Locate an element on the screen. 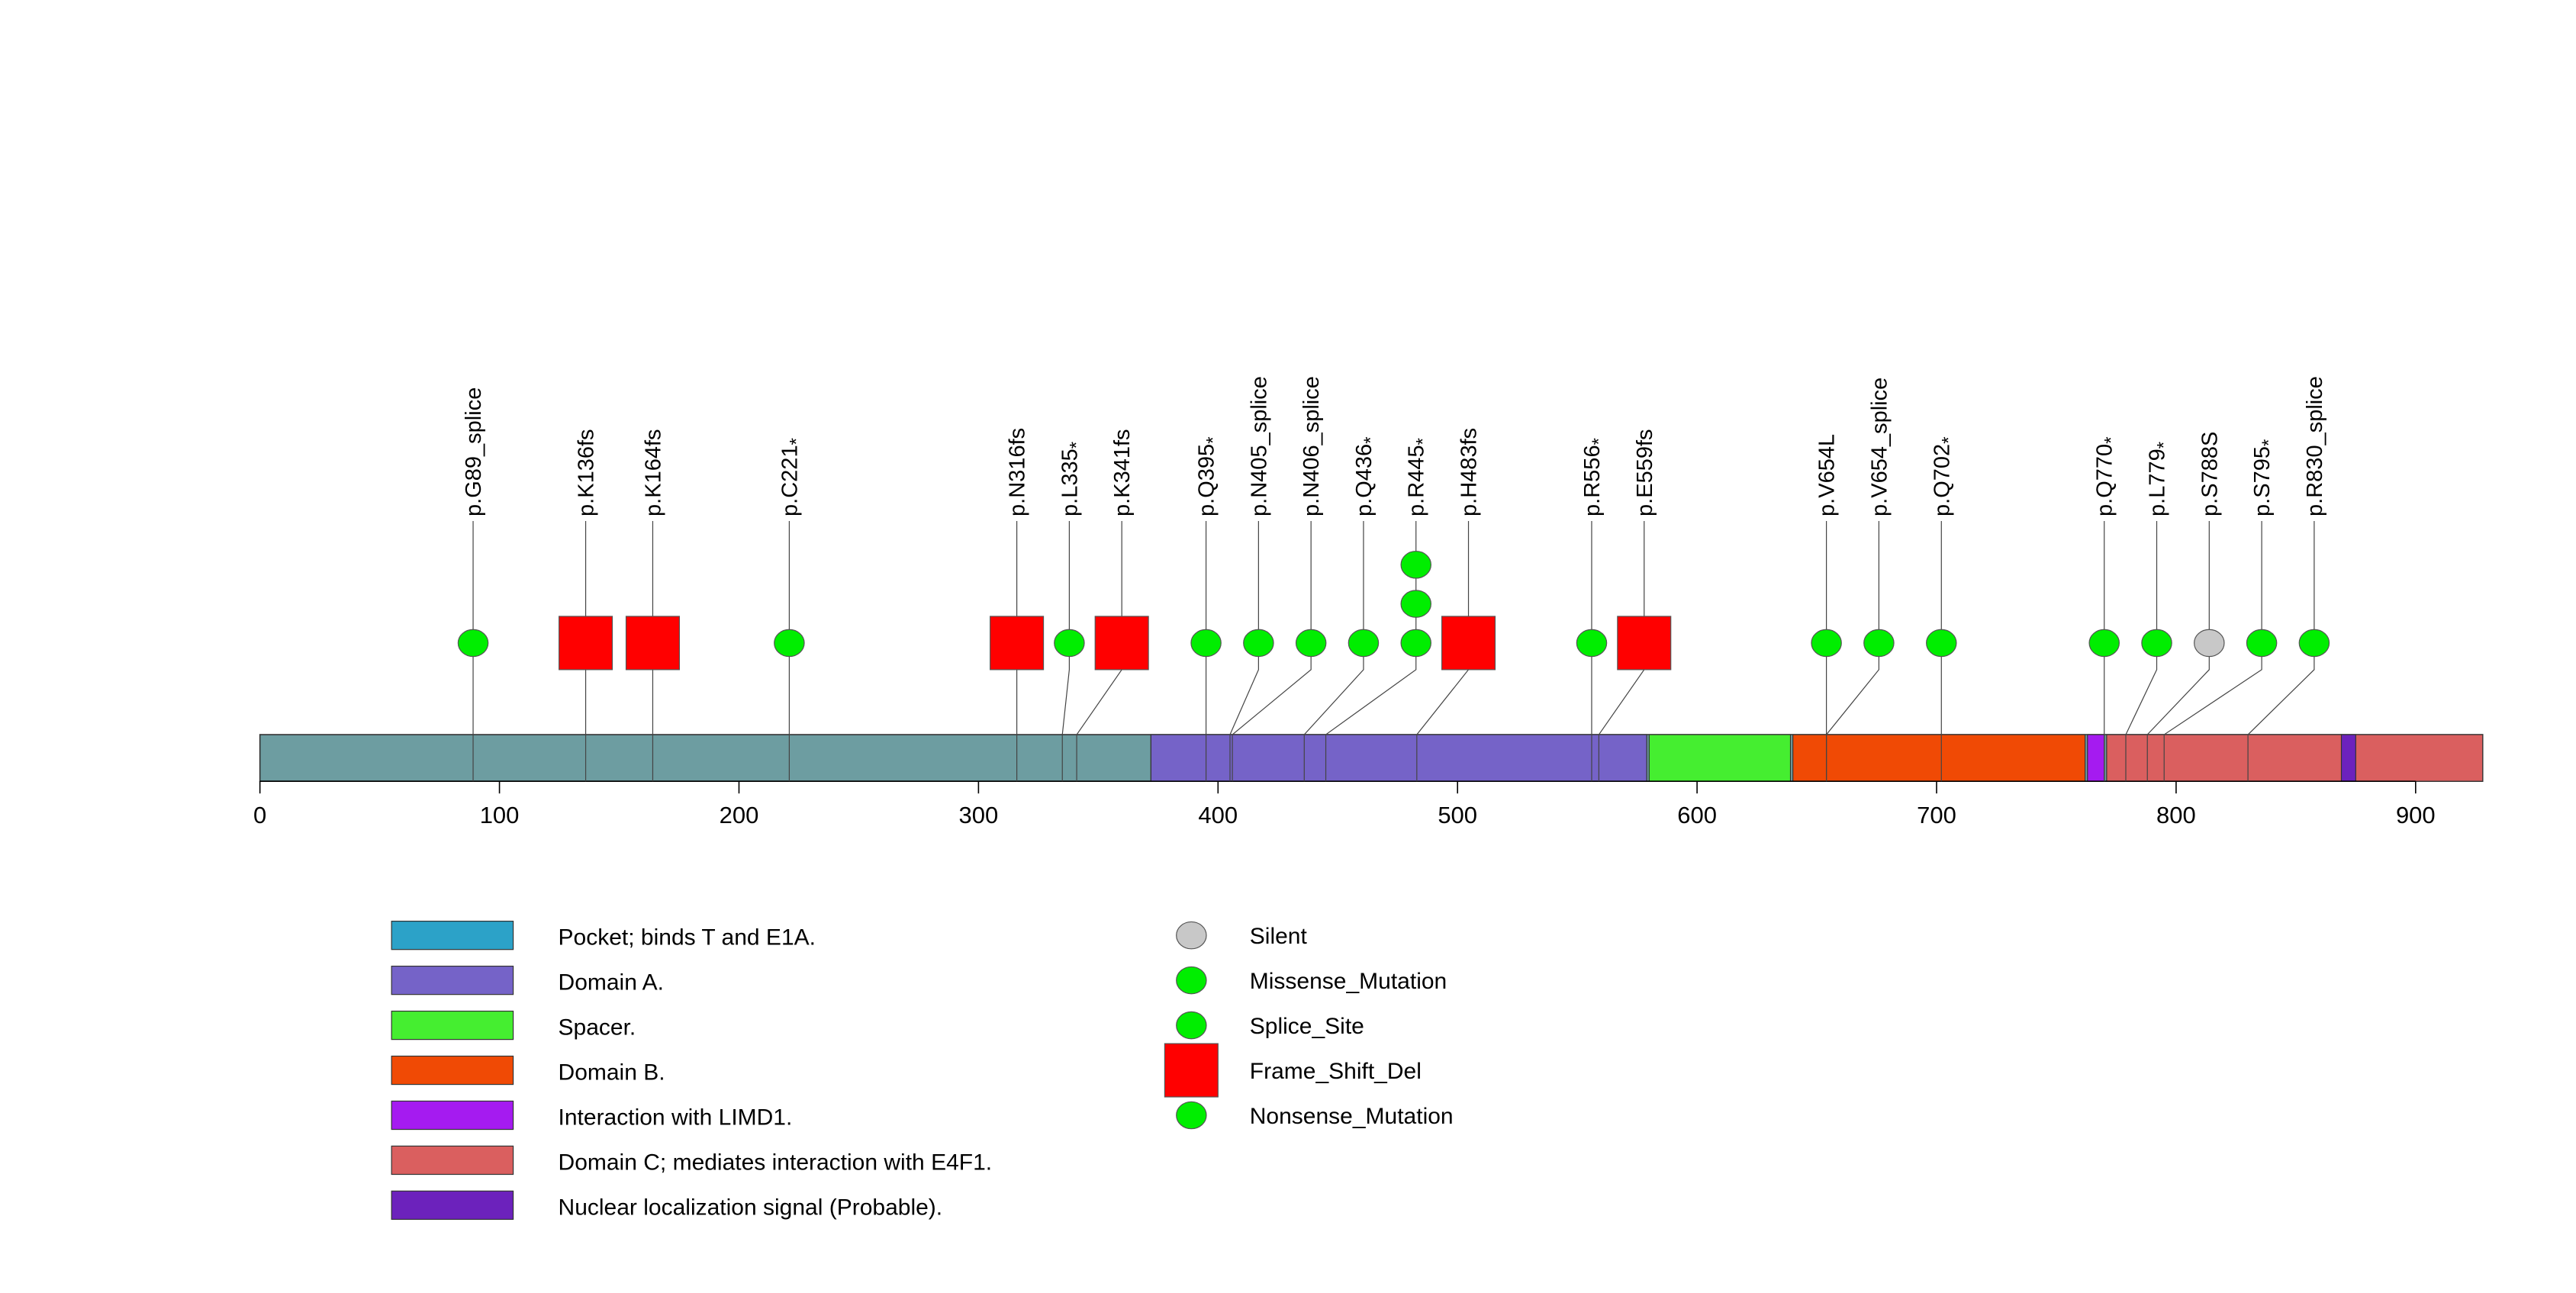 This screenshot has width=2576, height=1293. connector-p-l335-stop is located at coordinates (1065, 651).